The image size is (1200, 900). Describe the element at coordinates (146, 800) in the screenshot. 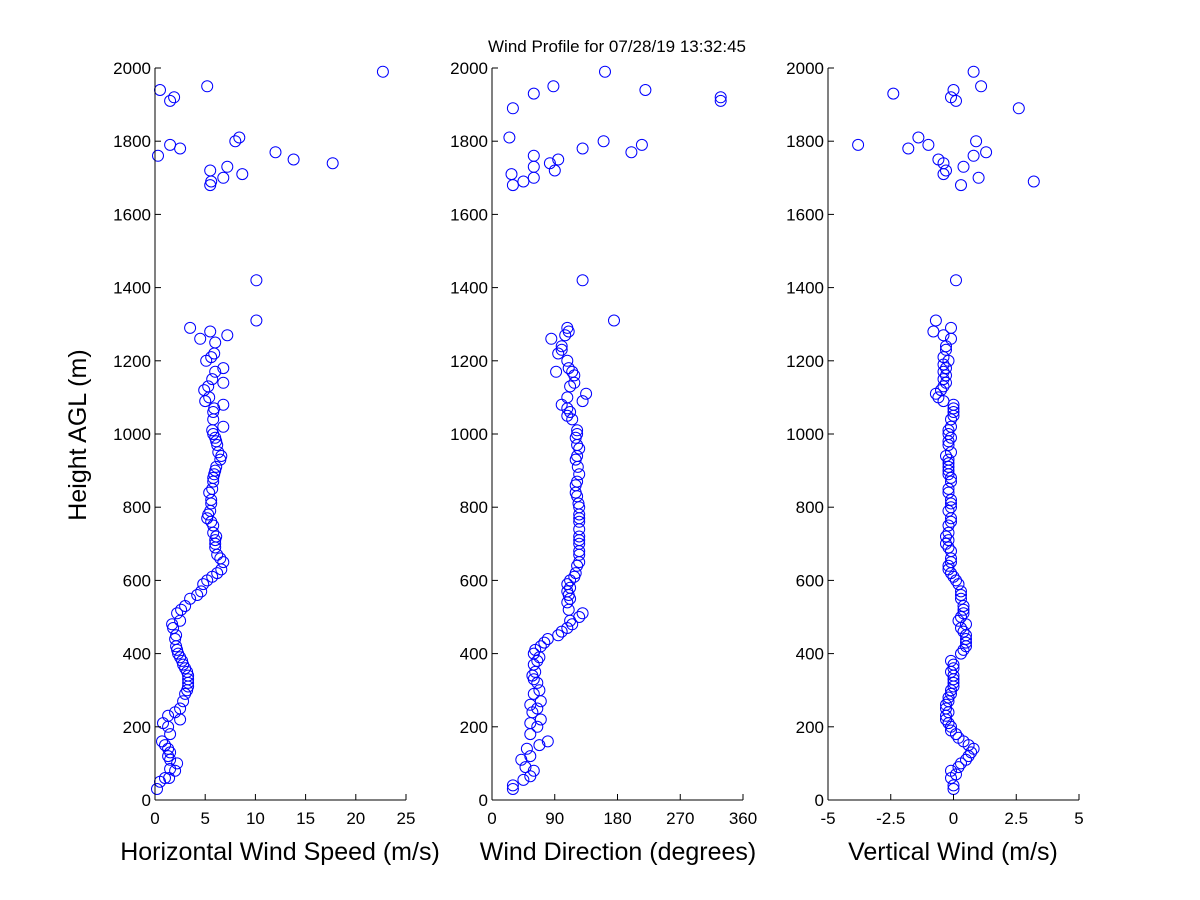

I see `speed-y-tick-label: 0` at that location.